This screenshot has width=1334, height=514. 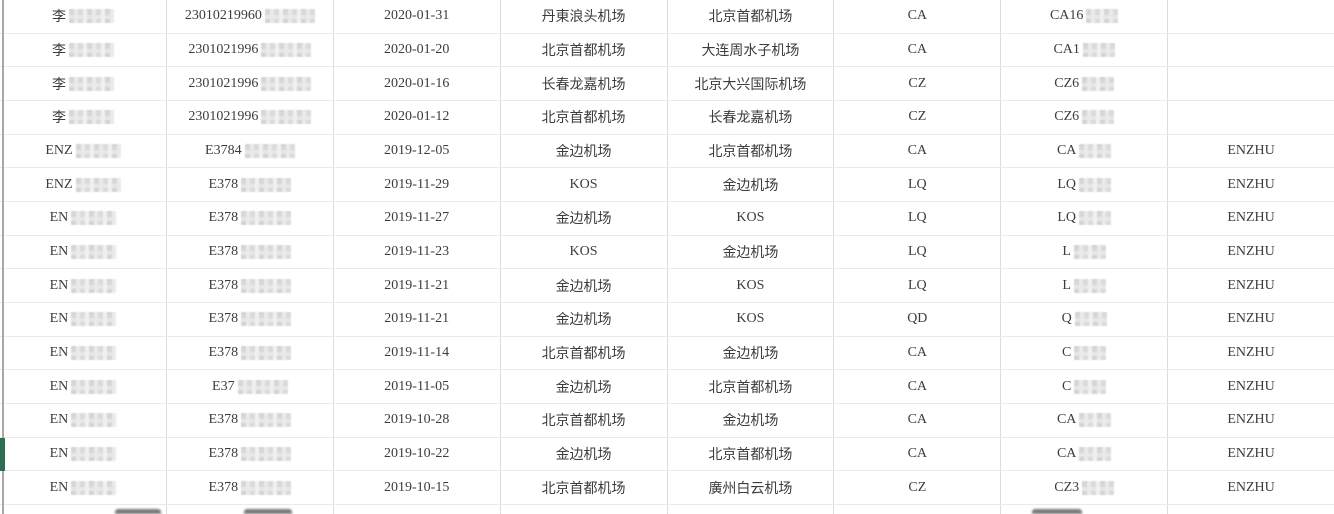 What do you see at coordinates (751, 83) in the screenshot?
I see `cell-arrival: 北京大兴国际机场` at bounding box center [751, 83].